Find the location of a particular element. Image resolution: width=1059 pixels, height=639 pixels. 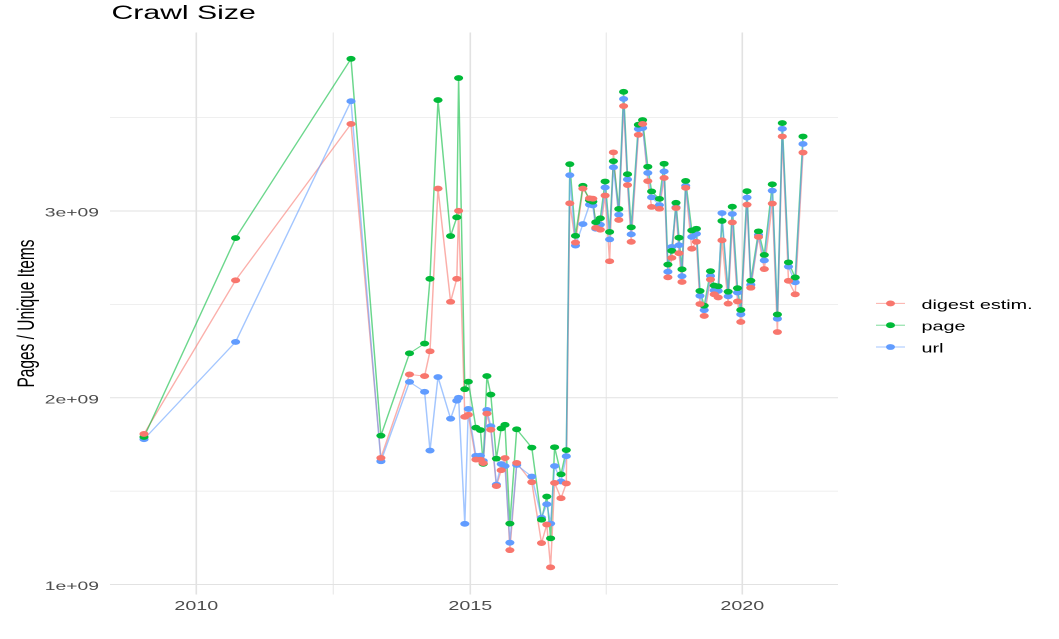

svg-text: 2e+09 is located at coordinates (72, 400).